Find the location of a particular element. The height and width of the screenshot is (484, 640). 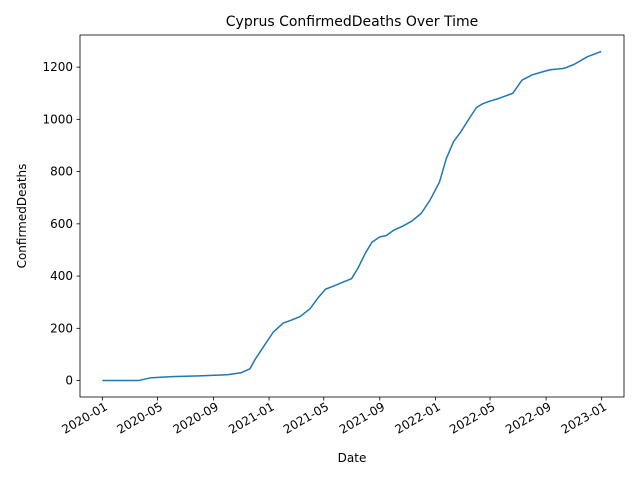

x-tick-label: 2020-01 is located at coordinates (84, 417).